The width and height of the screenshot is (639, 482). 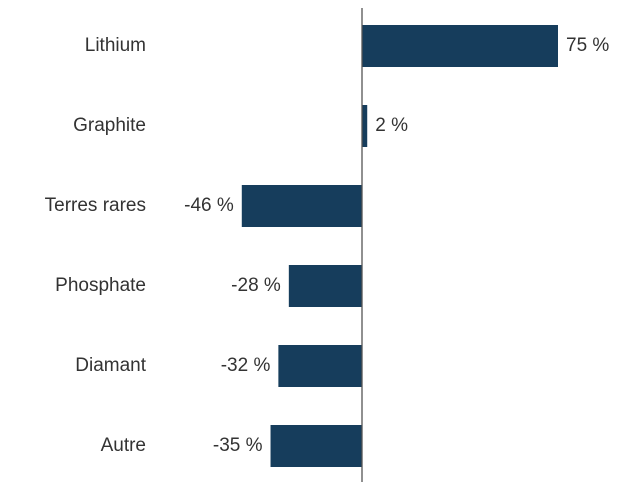 I want to click on category-label: Graphite, so click(x=109, y=125).